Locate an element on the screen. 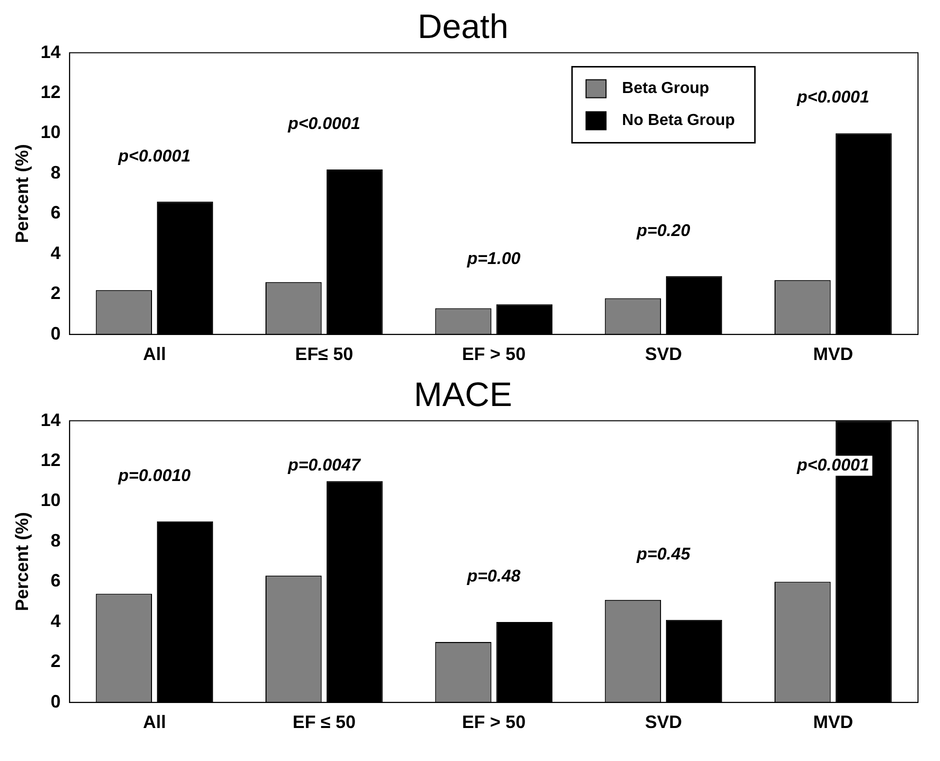 This screenshot has width=940, height=761. chart-title: MACE is located at coordinates (463, 395).